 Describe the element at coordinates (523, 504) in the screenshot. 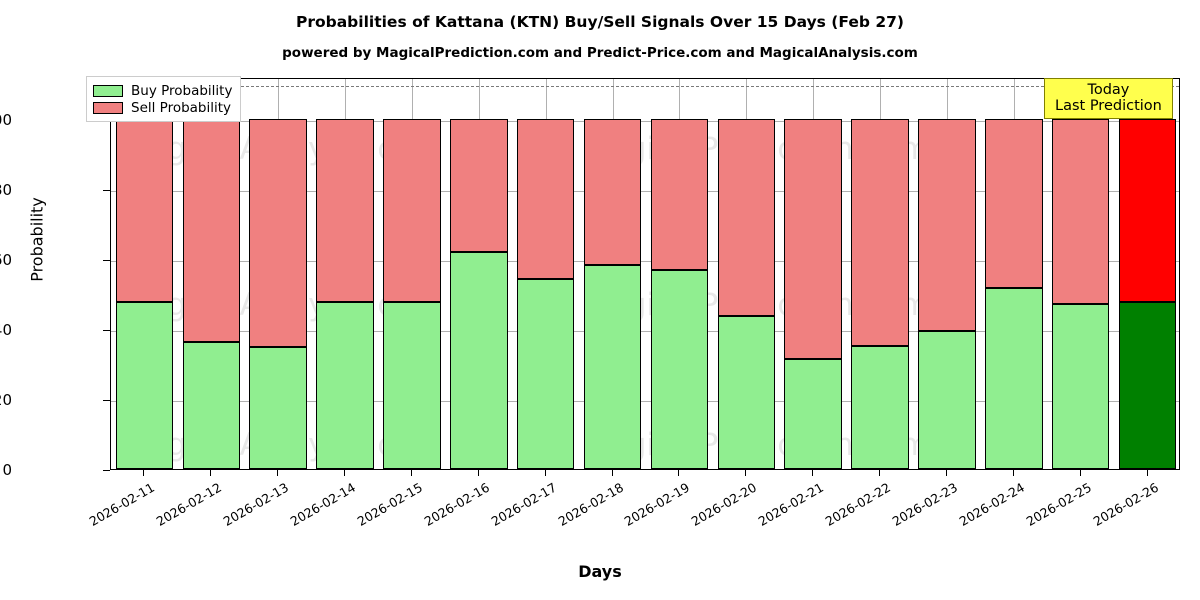

I see `x-axis-tick-label: 2026-02-17` at that location.